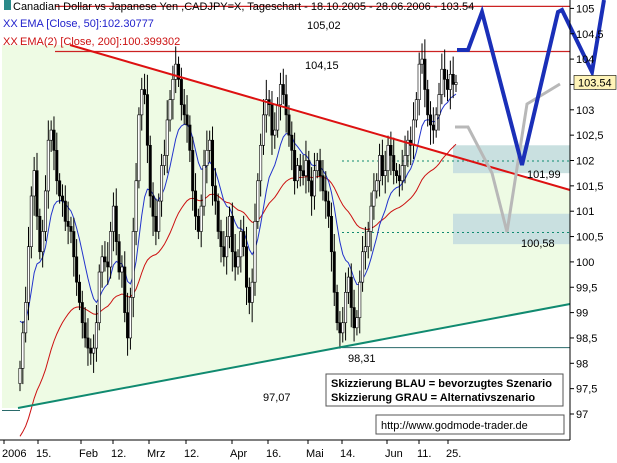  What do you see at coordinates (43, 454) in the screenshot?
I see `x-tick-label: 15.` at bounding box center [43, 454].